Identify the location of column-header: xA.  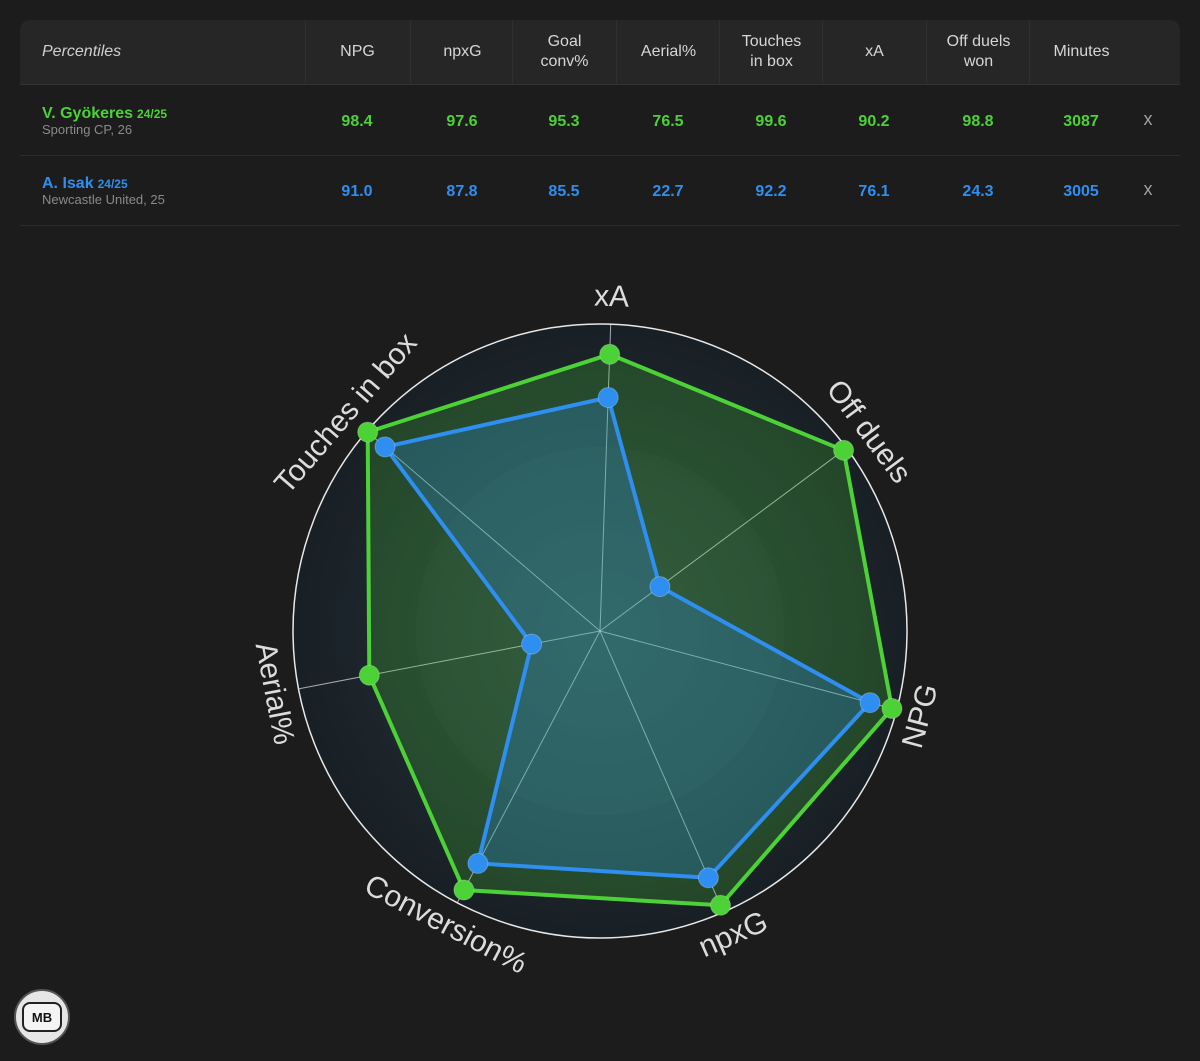
(874, 52).